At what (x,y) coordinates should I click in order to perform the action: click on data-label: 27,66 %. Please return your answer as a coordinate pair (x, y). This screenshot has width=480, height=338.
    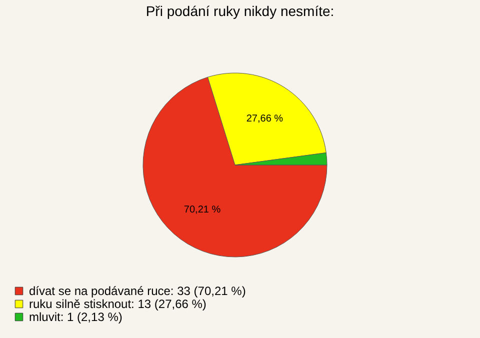
    Looking at the image, I should click on (265, 118).